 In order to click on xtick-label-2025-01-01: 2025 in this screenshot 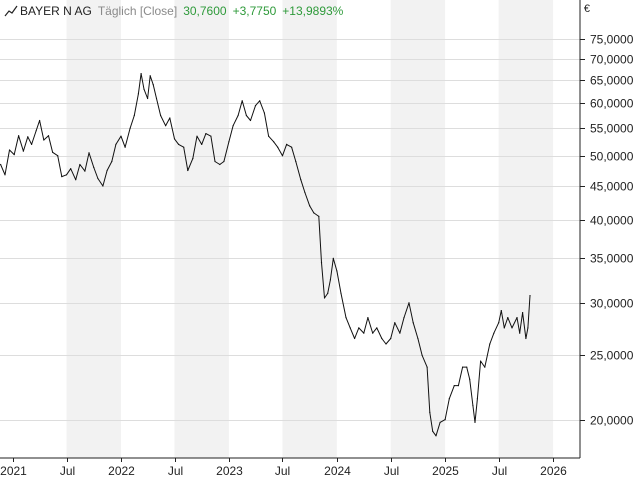, I will do `click(445, 471)`.